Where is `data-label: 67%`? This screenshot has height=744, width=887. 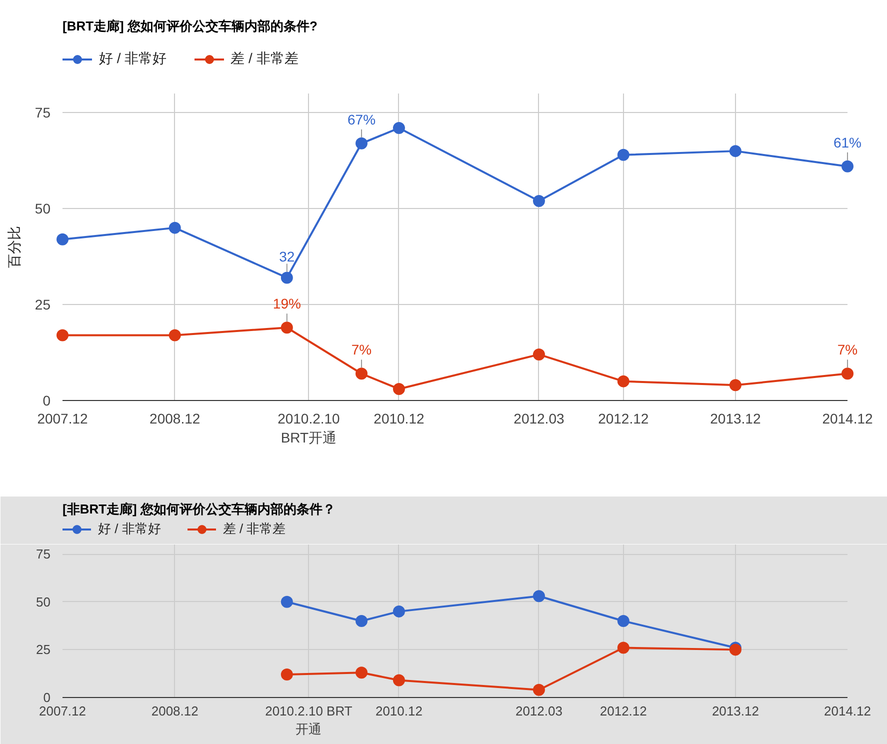 data-label: 67% is located at coordinates (362, 119).